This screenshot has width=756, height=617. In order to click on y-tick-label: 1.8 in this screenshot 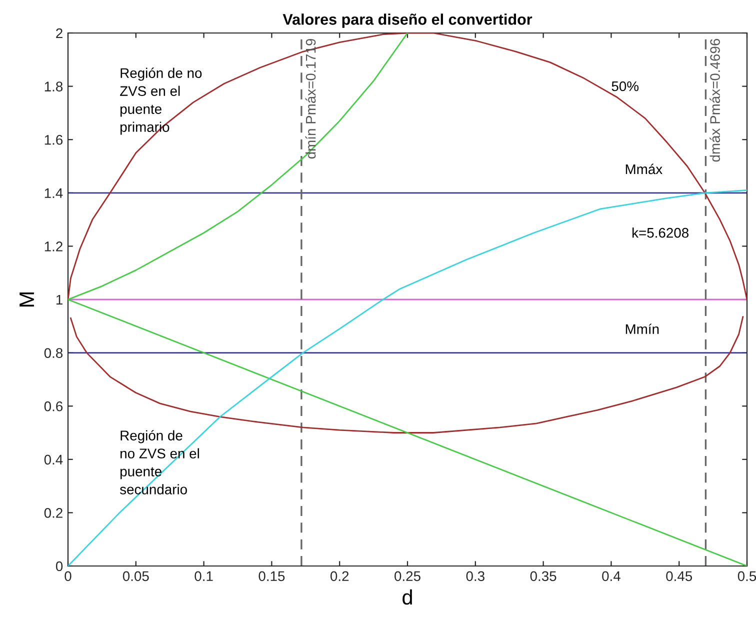, I will do `click(53, 87)`.